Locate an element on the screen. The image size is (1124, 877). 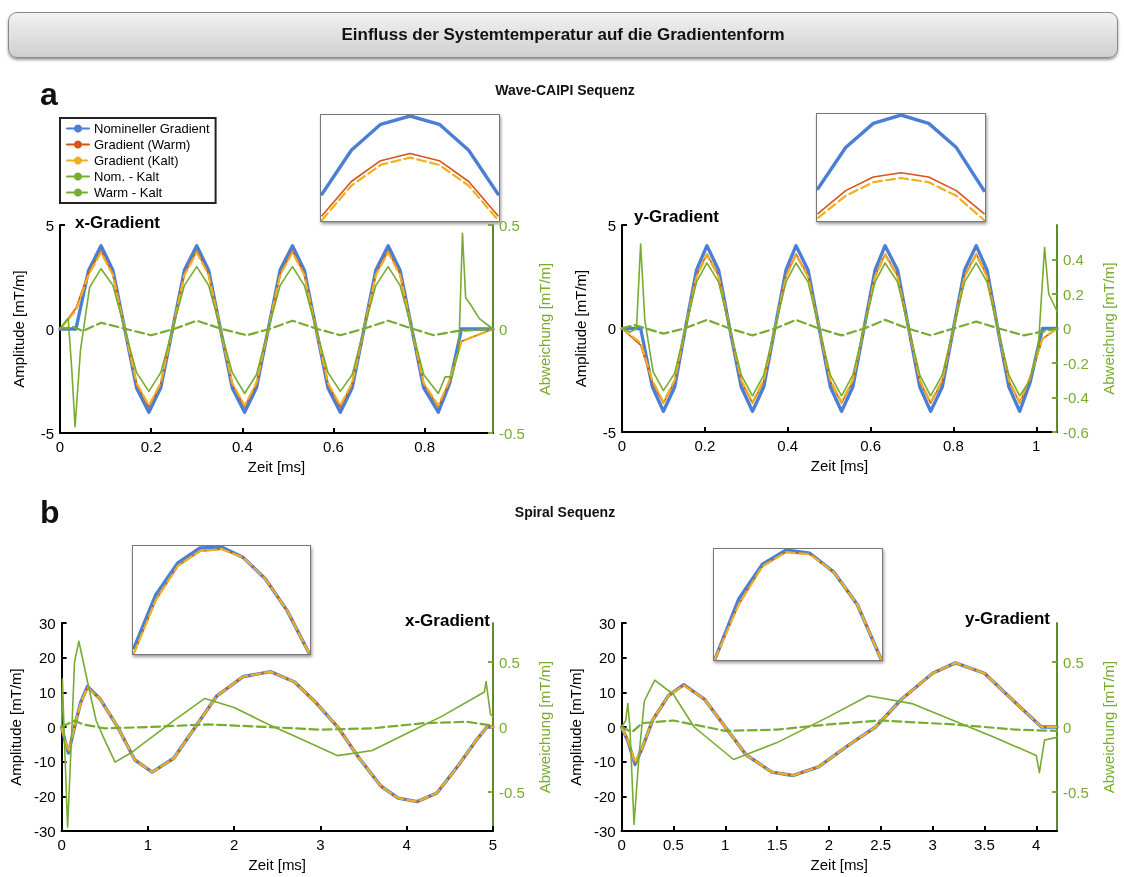
x-tick-label: 3.5 is located at coordinates (984, 844).